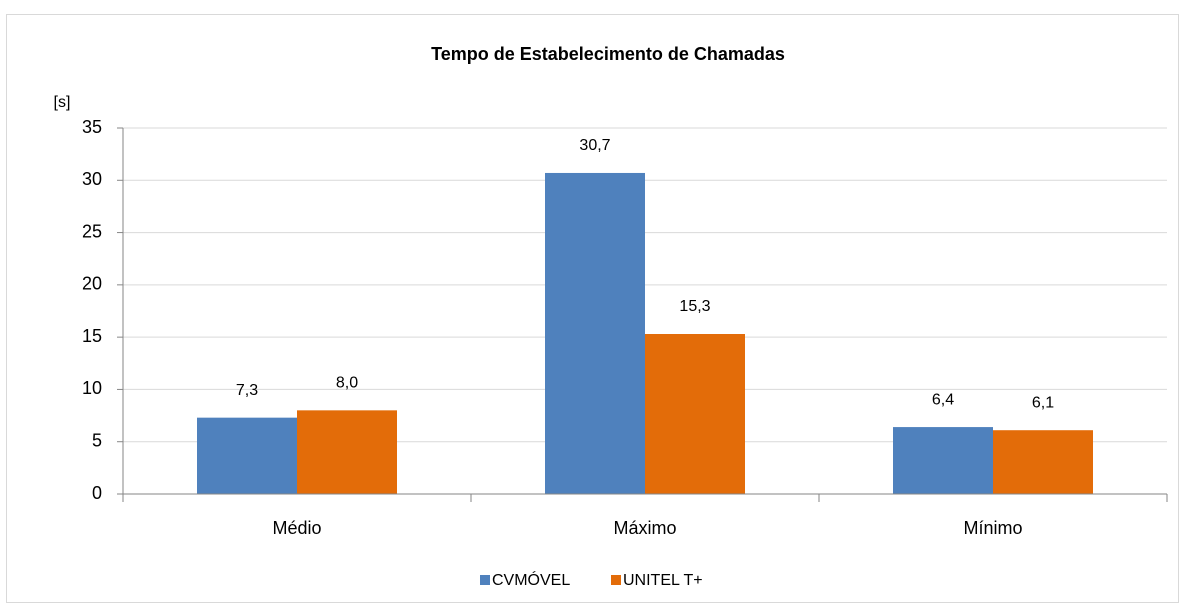  I want to click on value-label: 15,3, so click(694, 306).